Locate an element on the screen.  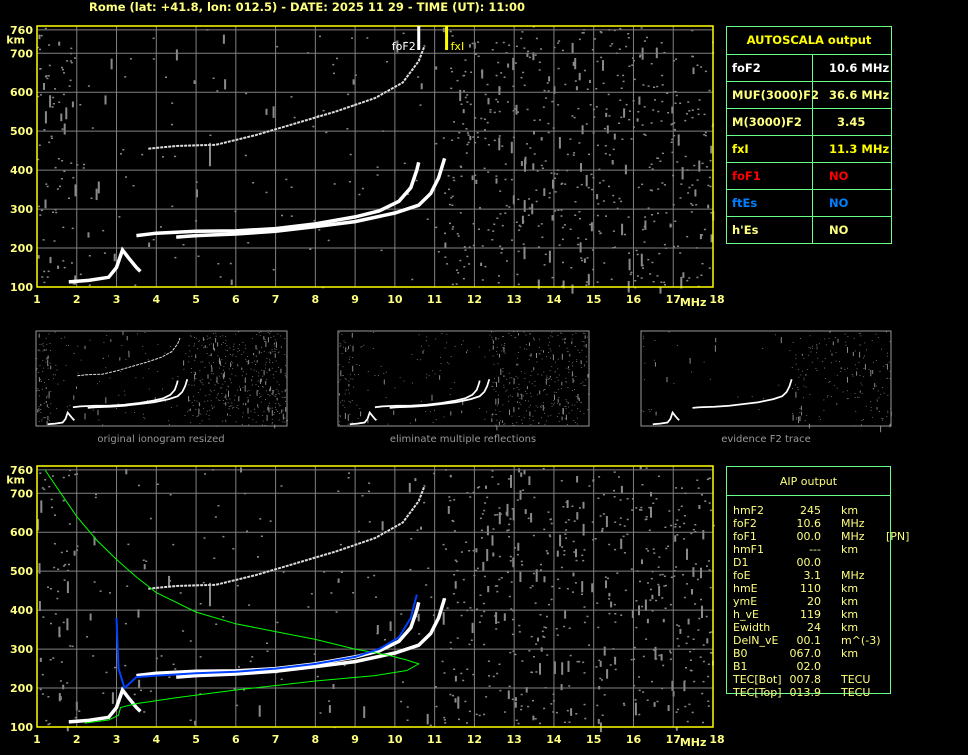
x-tick-label: 16 is located at coordinates (634, 739).